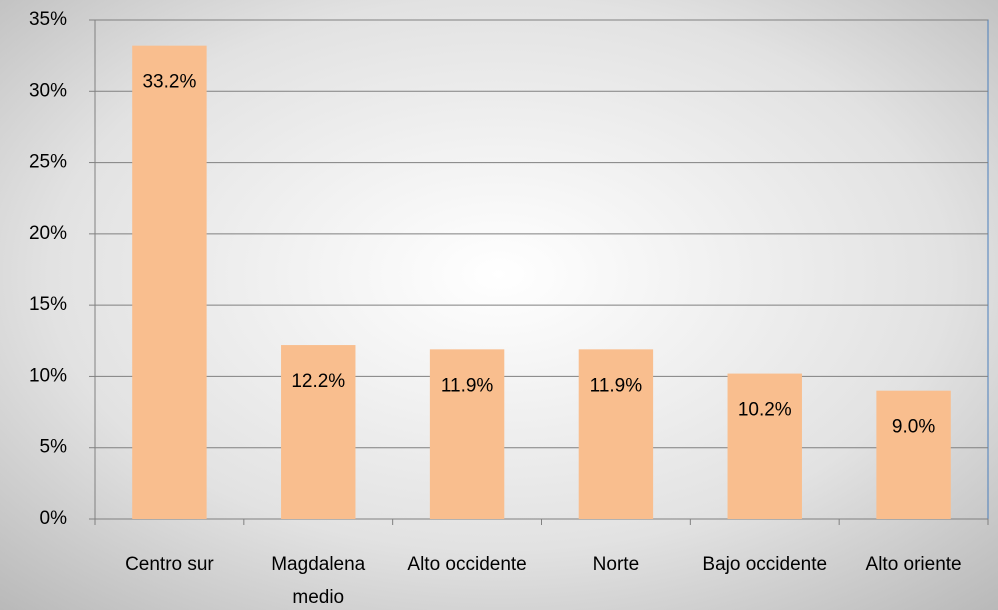 The width and height of the screenshot is (998, 610). What do you see at coordinates (616, 564) in the screenshot?
I see `x-tick-label: Norte` at bounding box center [616, 564].